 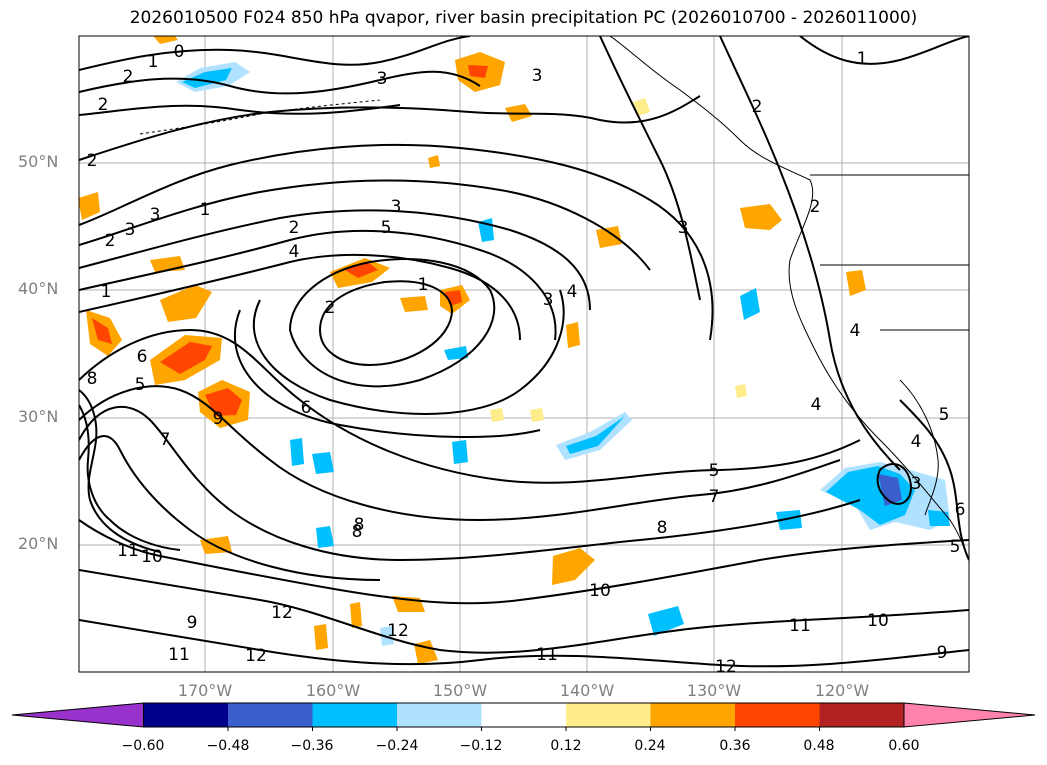 What do you see at coordinates (205, 690) in the screenshot?
I see `lon-label-170w: 170°W` at bounding box center [205, 690].